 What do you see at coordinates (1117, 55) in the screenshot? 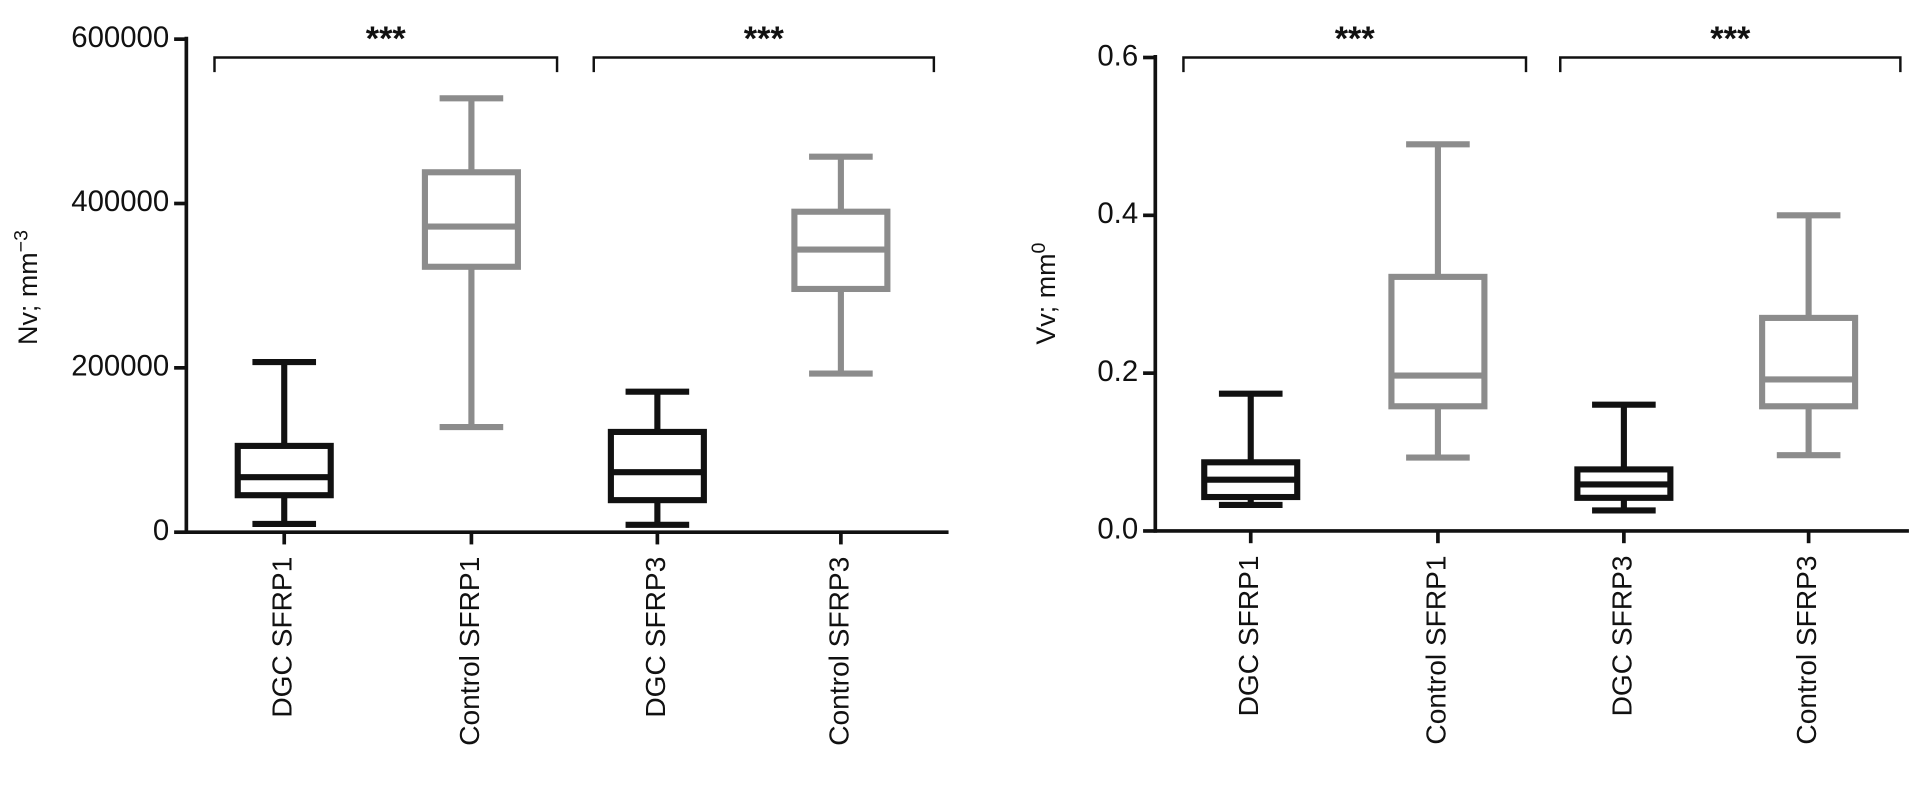
I see `y-tick-label: 0.6` at bounding box center [1117, 55].